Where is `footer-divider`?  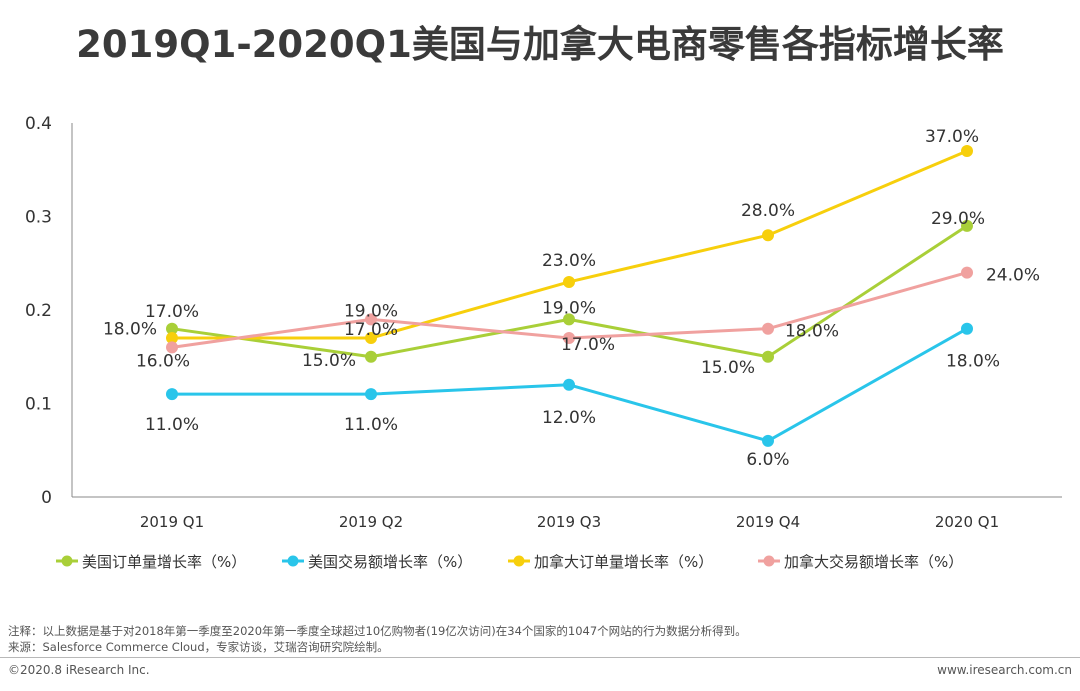 footer-divider is located at coordinates (540, 657).